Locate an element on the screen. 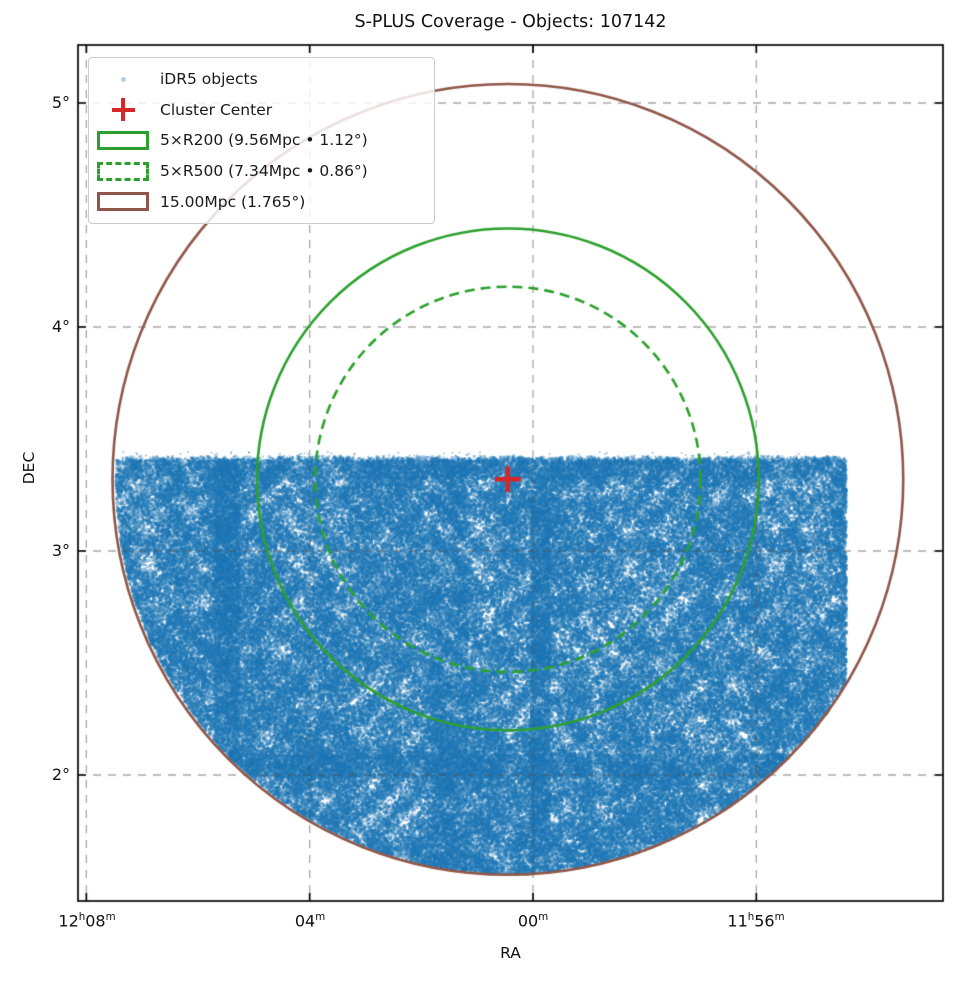 Image resolution: width=958 pixels, height=986 pixels. legend-item-cluster-center: Cluster Center is located at coordinates (259, 110).